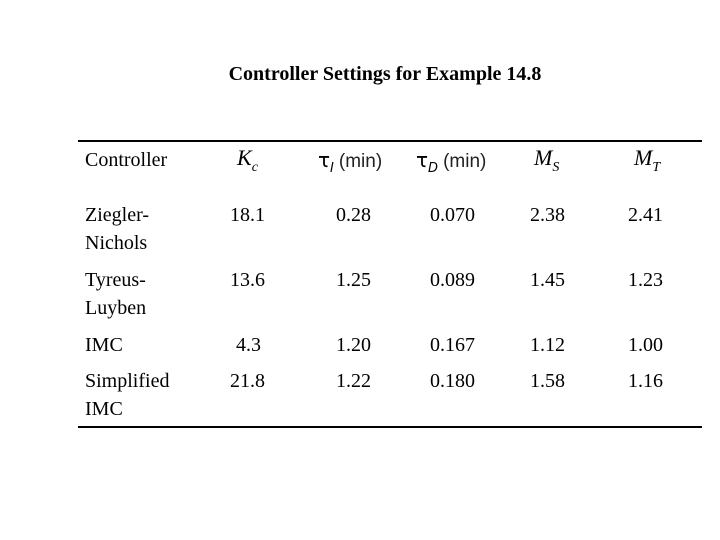 The image size is (720, 540). I want to click on cell-kc: 13.6, so click(247, 280).